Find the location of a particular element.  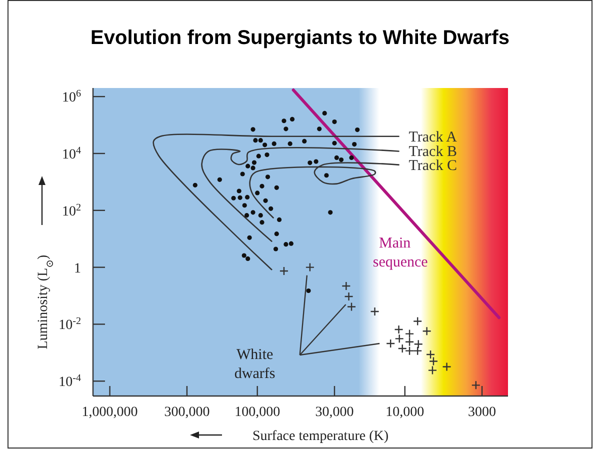

y-tick-label: 10$^{2}$ is located at coordinates (71, 211).